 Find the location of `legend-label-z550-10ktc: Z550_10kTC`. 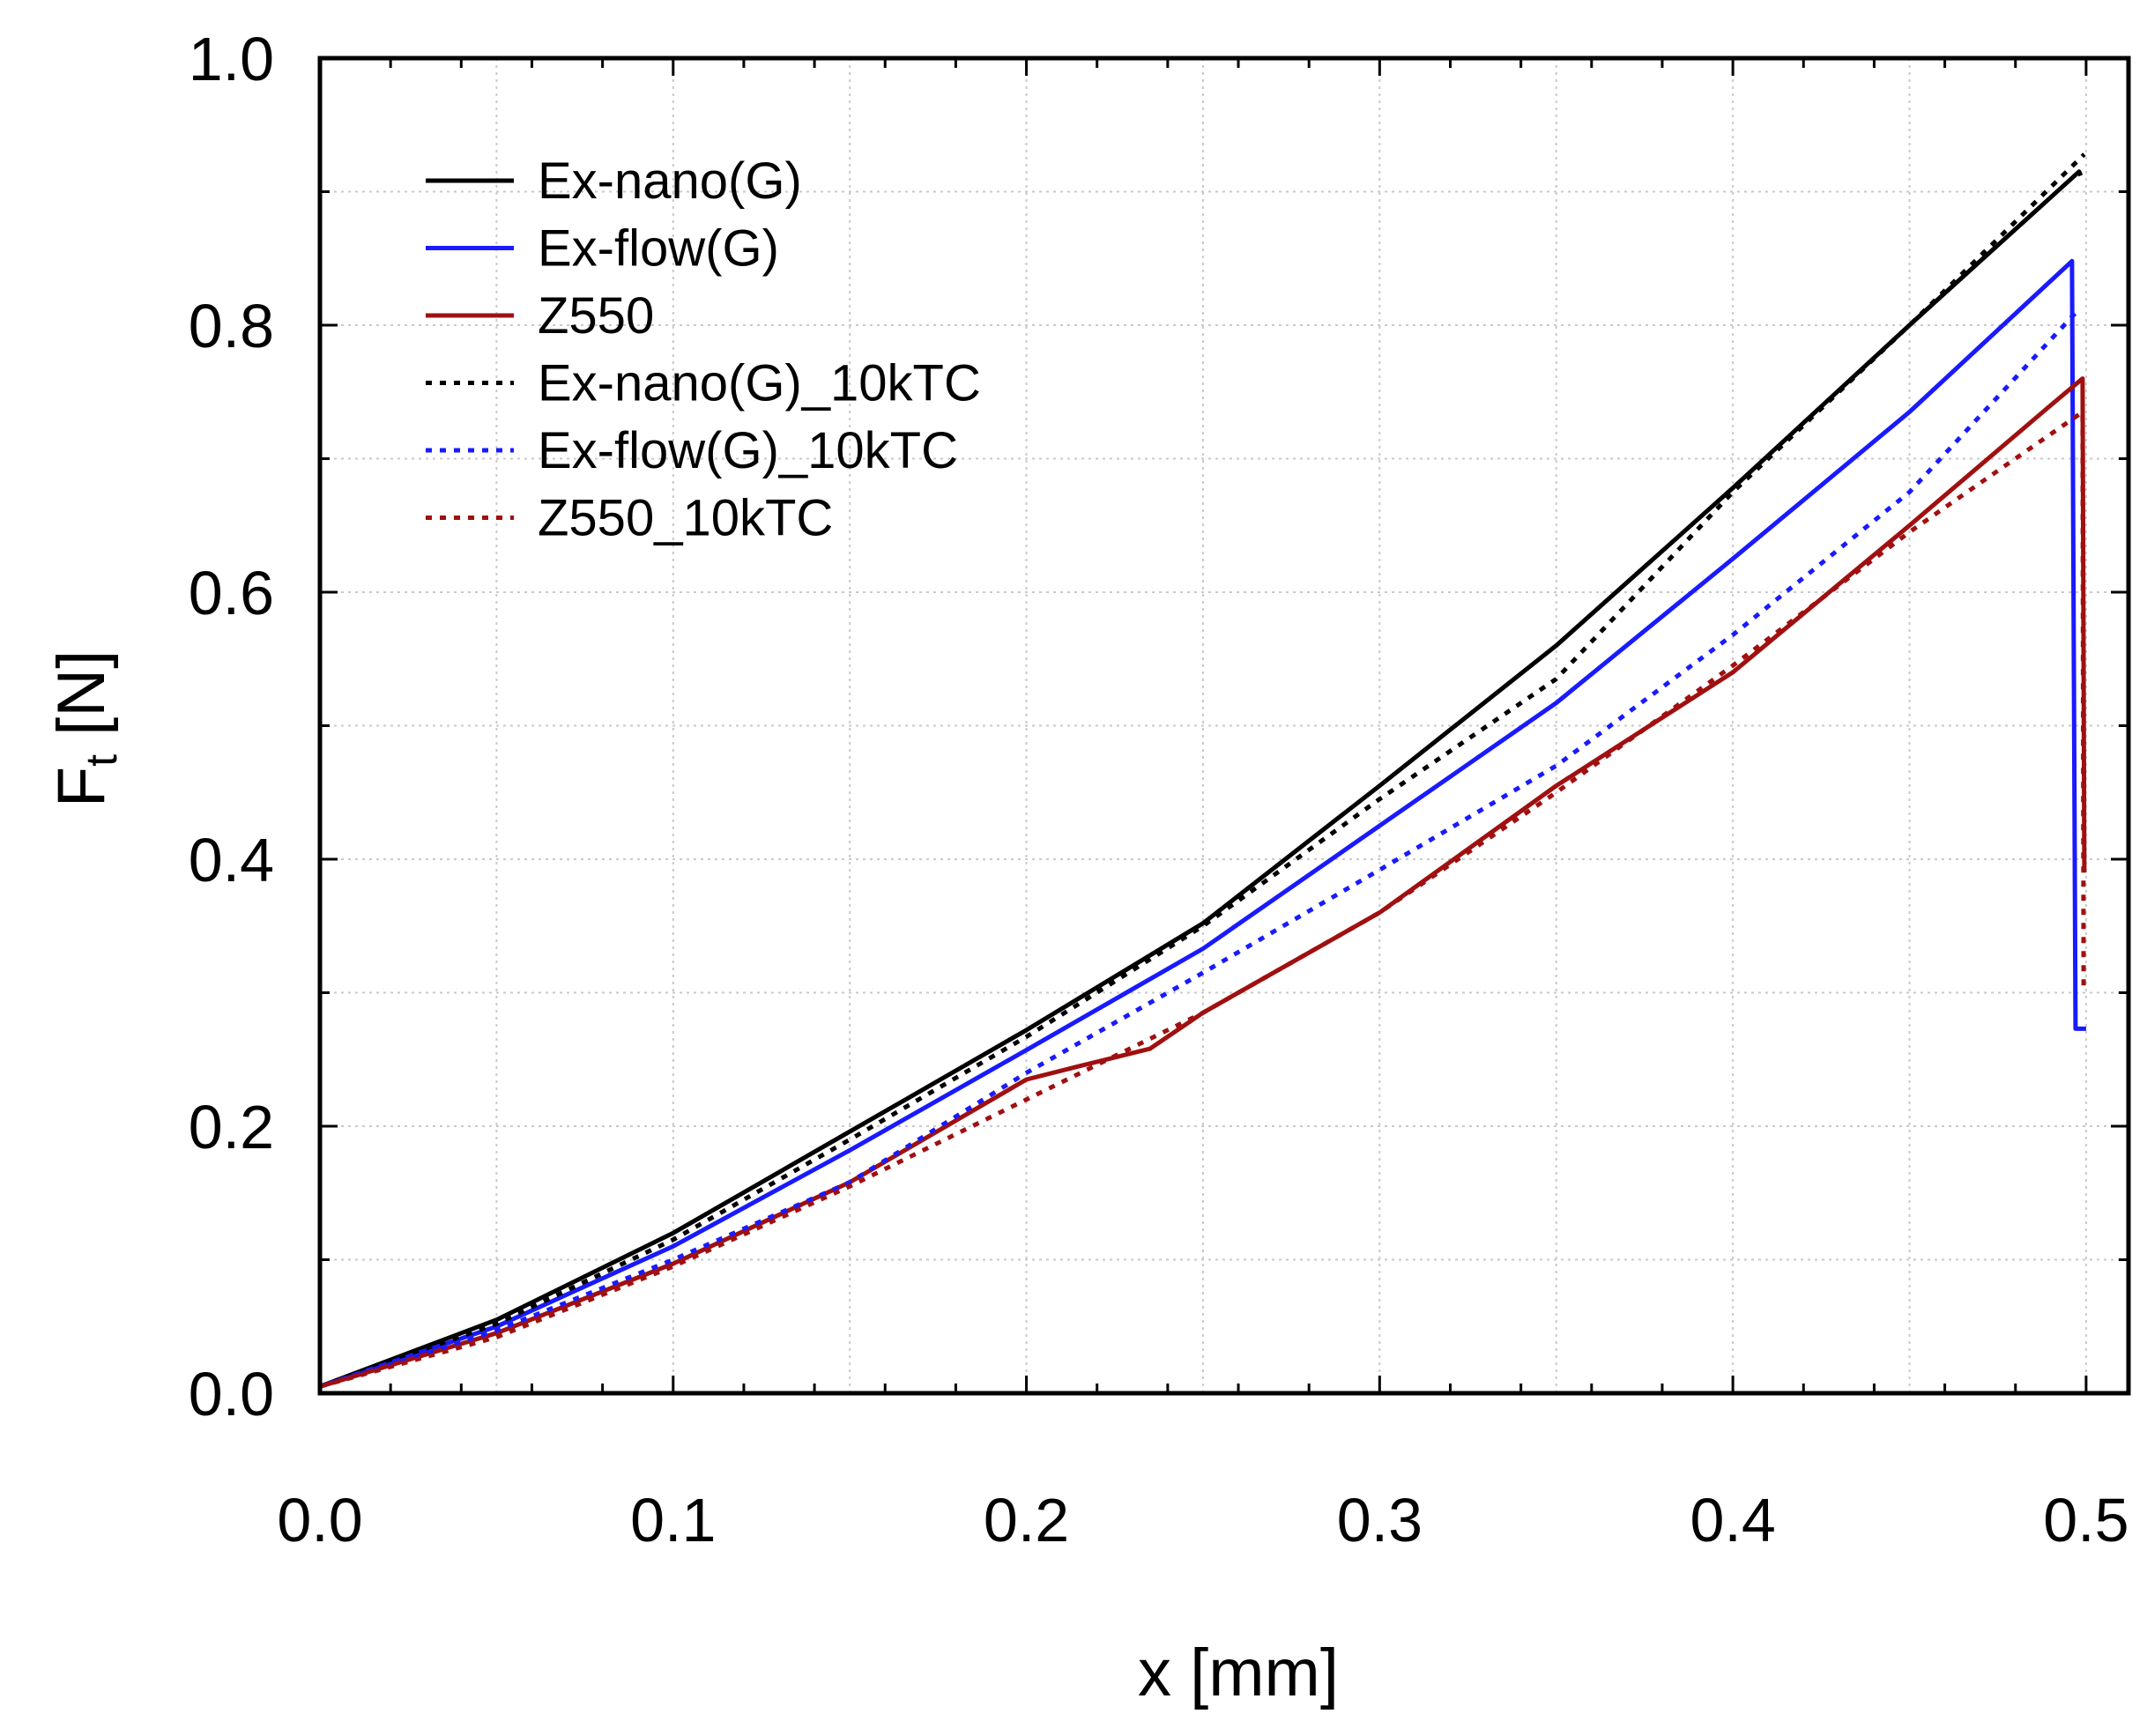

legend-label-z550-10ktc: Z550_10kTC is located at coordinates (685, 518).